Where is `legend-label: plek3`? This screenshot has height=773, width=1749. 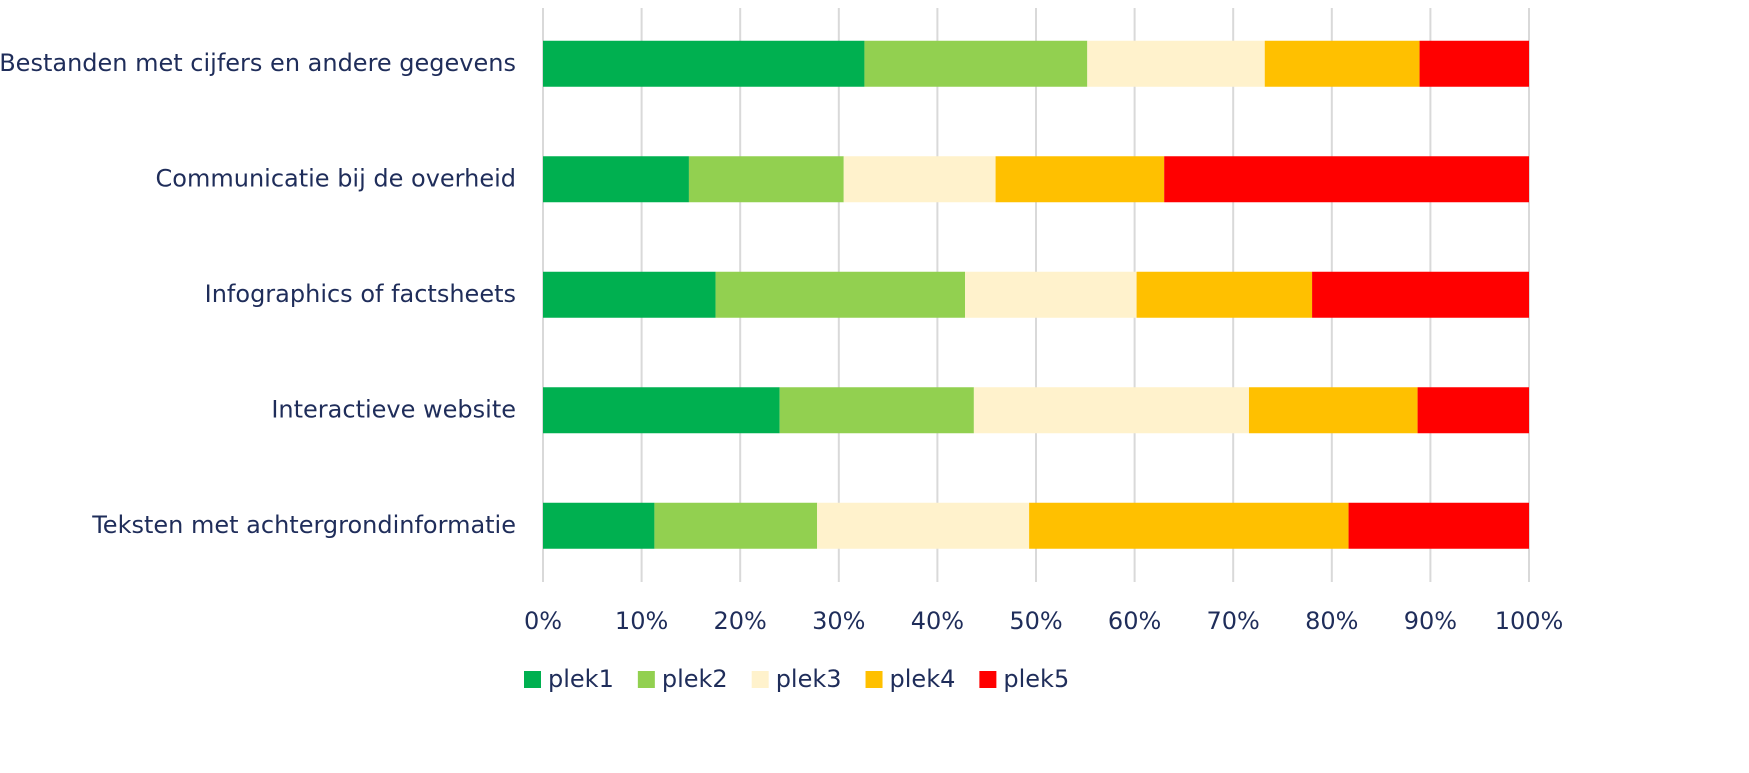 legend-label: plek3 is located at coordinates (809, 679).